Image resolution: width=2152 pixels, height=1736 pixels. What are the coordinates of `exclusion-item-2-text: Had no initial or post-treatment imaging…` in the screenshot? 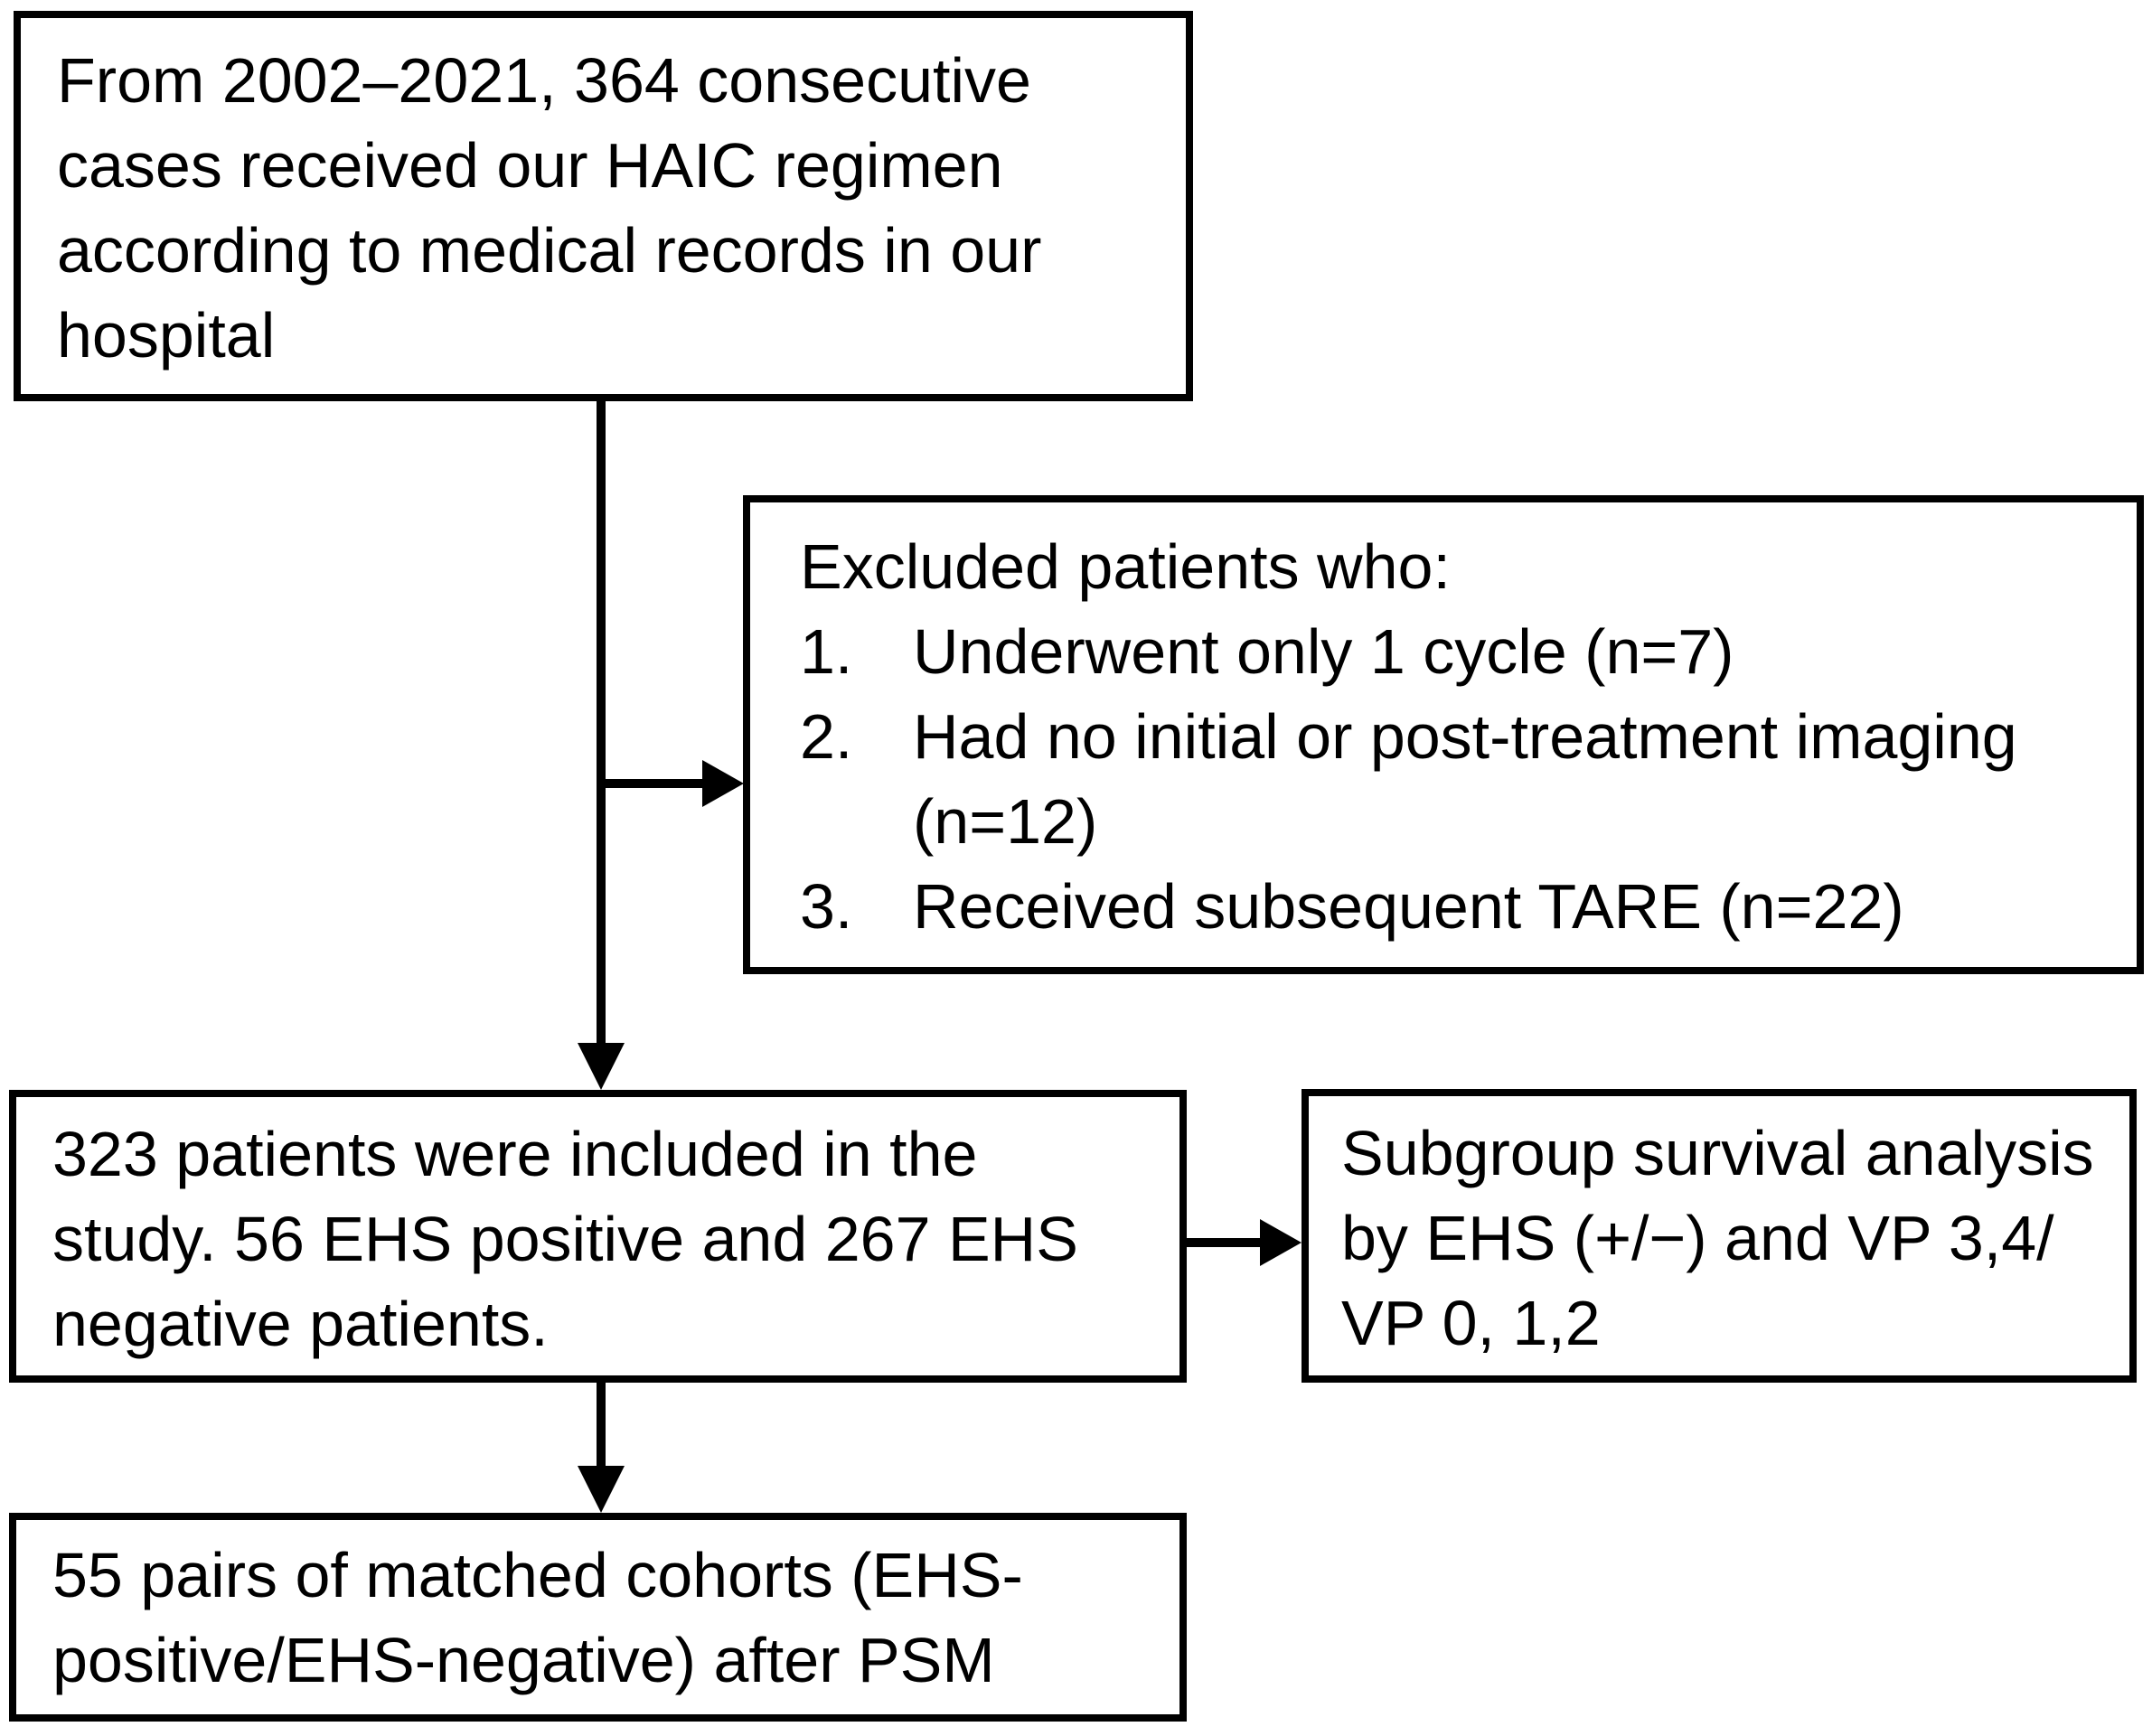 It's located at (1465, 779).